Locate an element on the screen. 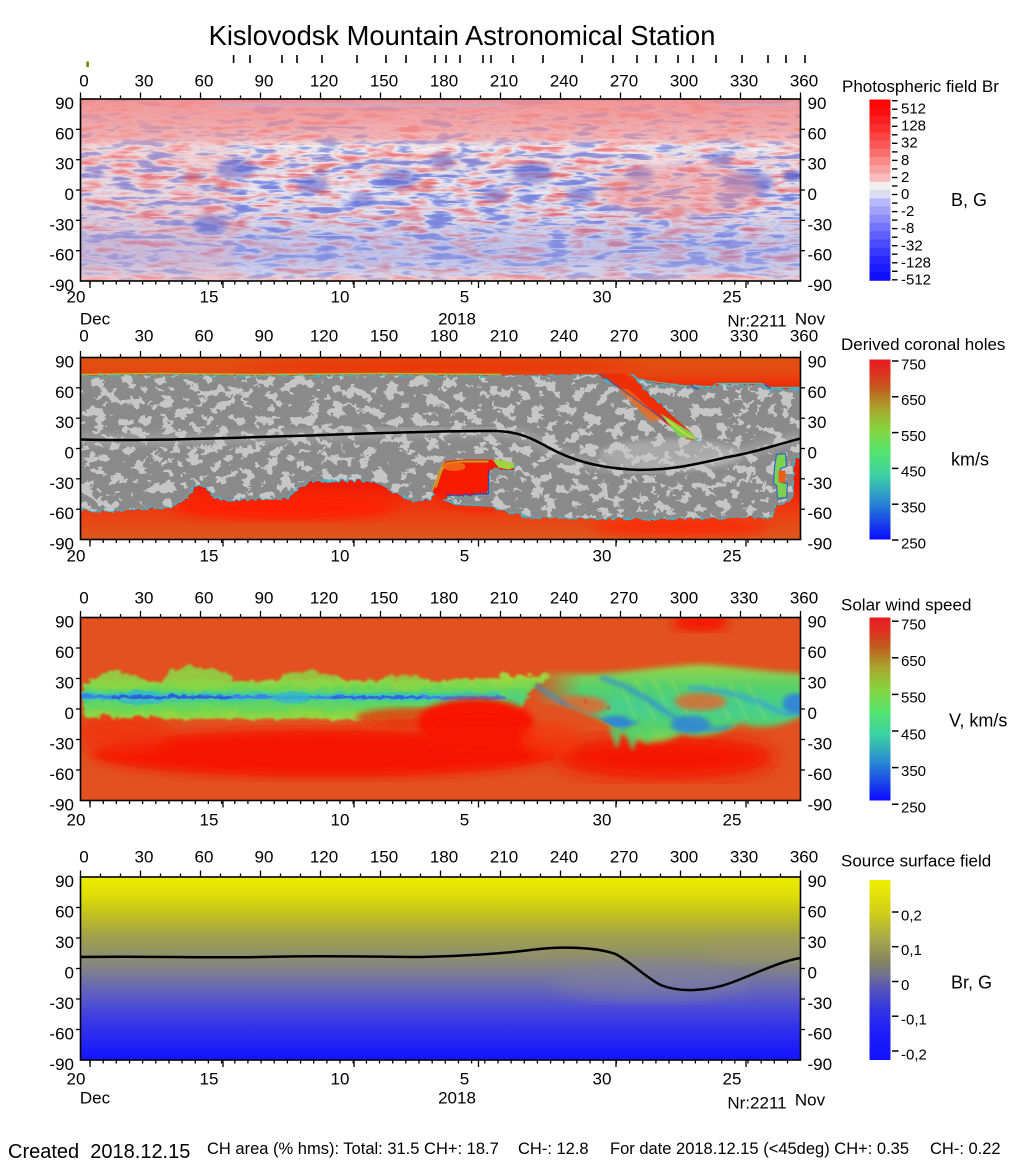 The height and width of the screenshot is (1172, 1020). svg-text: 0,2 is located at coordinates (911, 915).